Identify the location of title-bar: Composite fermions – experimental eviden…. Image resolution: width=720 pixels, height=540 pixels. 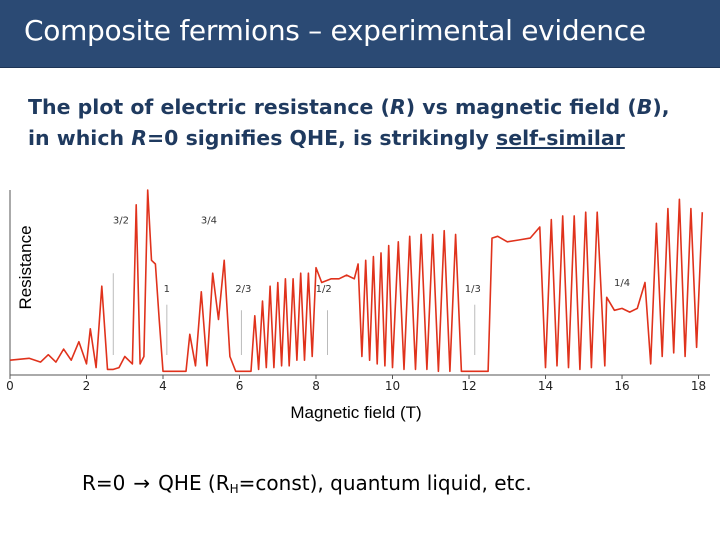
(360, 34).